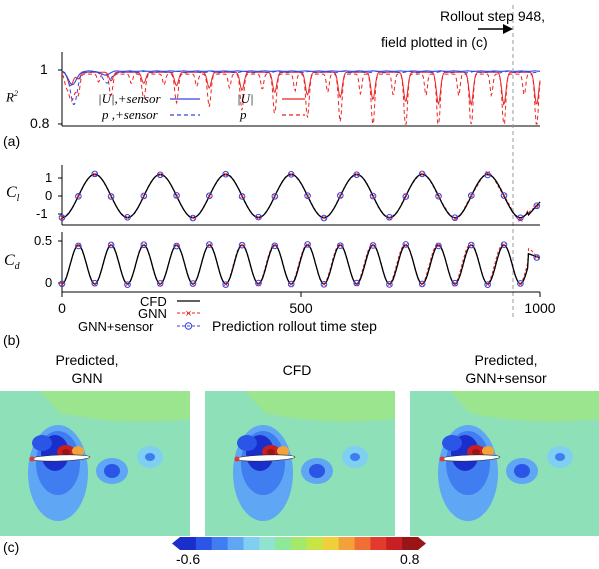 This screenshot has width=599, height=569. Describe the element at coordinates (245, 98) in the screenshot. I see `legend-label-u: |U|` at that location.